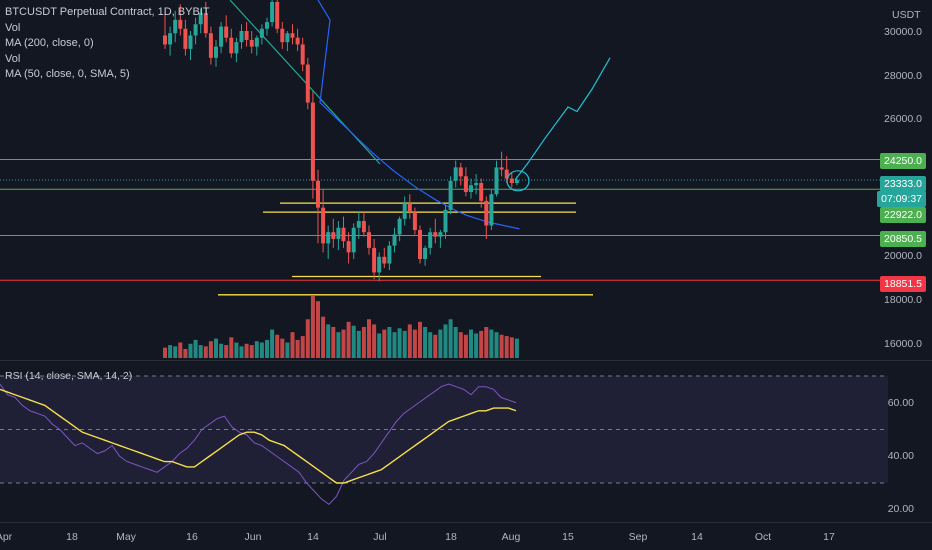 The width and height of the screenshot is (932, 550). What do you see at coordinates (906, 15) in the screenshot?
I see `price-axis-unit: USDT` at bounding box center [906, 15].